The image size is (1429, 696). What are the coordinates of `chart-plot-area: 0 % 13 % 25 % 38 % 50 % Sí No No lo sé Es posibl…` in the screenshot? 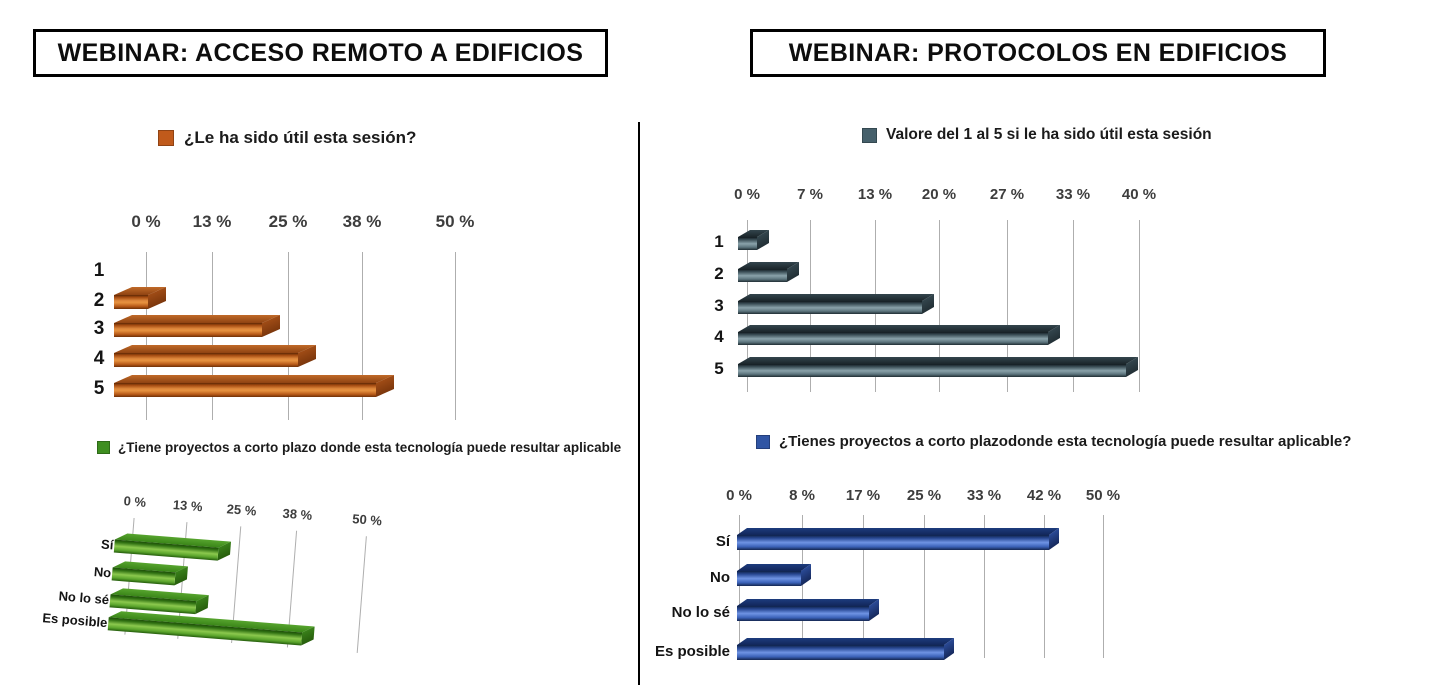 It's located at (262, 580).